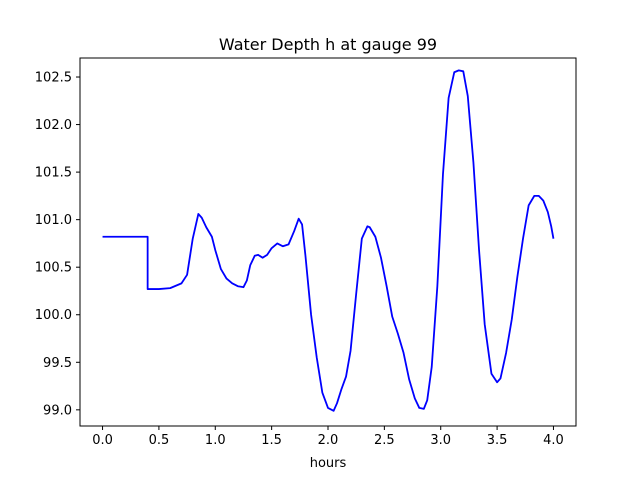 The height and width of the screenshot is (480, 640). Describe the element at coordinates (57, 363) in the screenshot. I see `y-tick-label: 99.5` at that location.